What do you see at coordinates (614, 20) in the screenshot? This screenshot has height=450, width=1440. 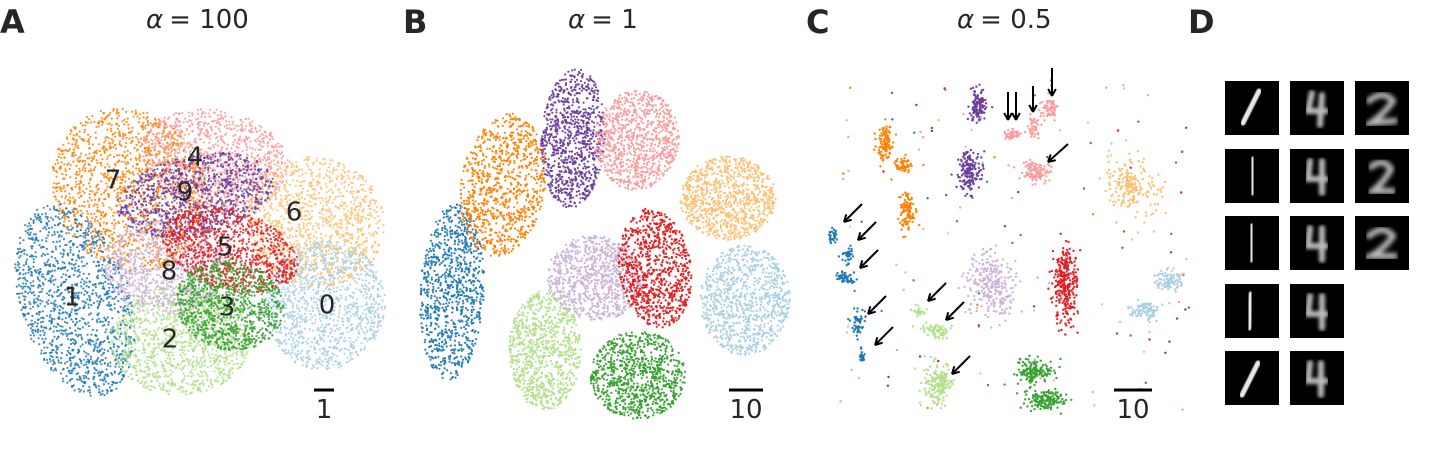 I see `panel-b-title-value: = 1` at bounding box center [614, 20].